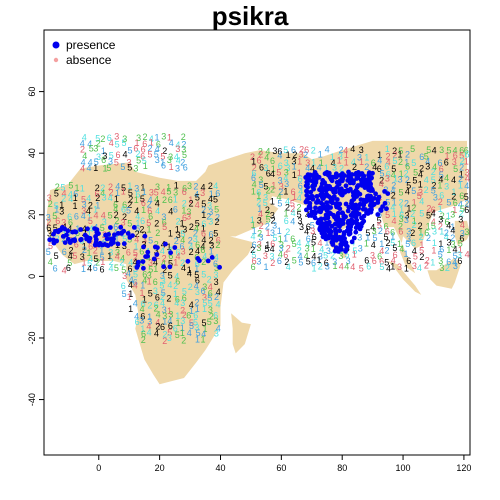 This screenshot has height=500, width=500. Describe the element at coordinates (98, 468) in the screenshot. I see `x-tick-label: 0` at that location.